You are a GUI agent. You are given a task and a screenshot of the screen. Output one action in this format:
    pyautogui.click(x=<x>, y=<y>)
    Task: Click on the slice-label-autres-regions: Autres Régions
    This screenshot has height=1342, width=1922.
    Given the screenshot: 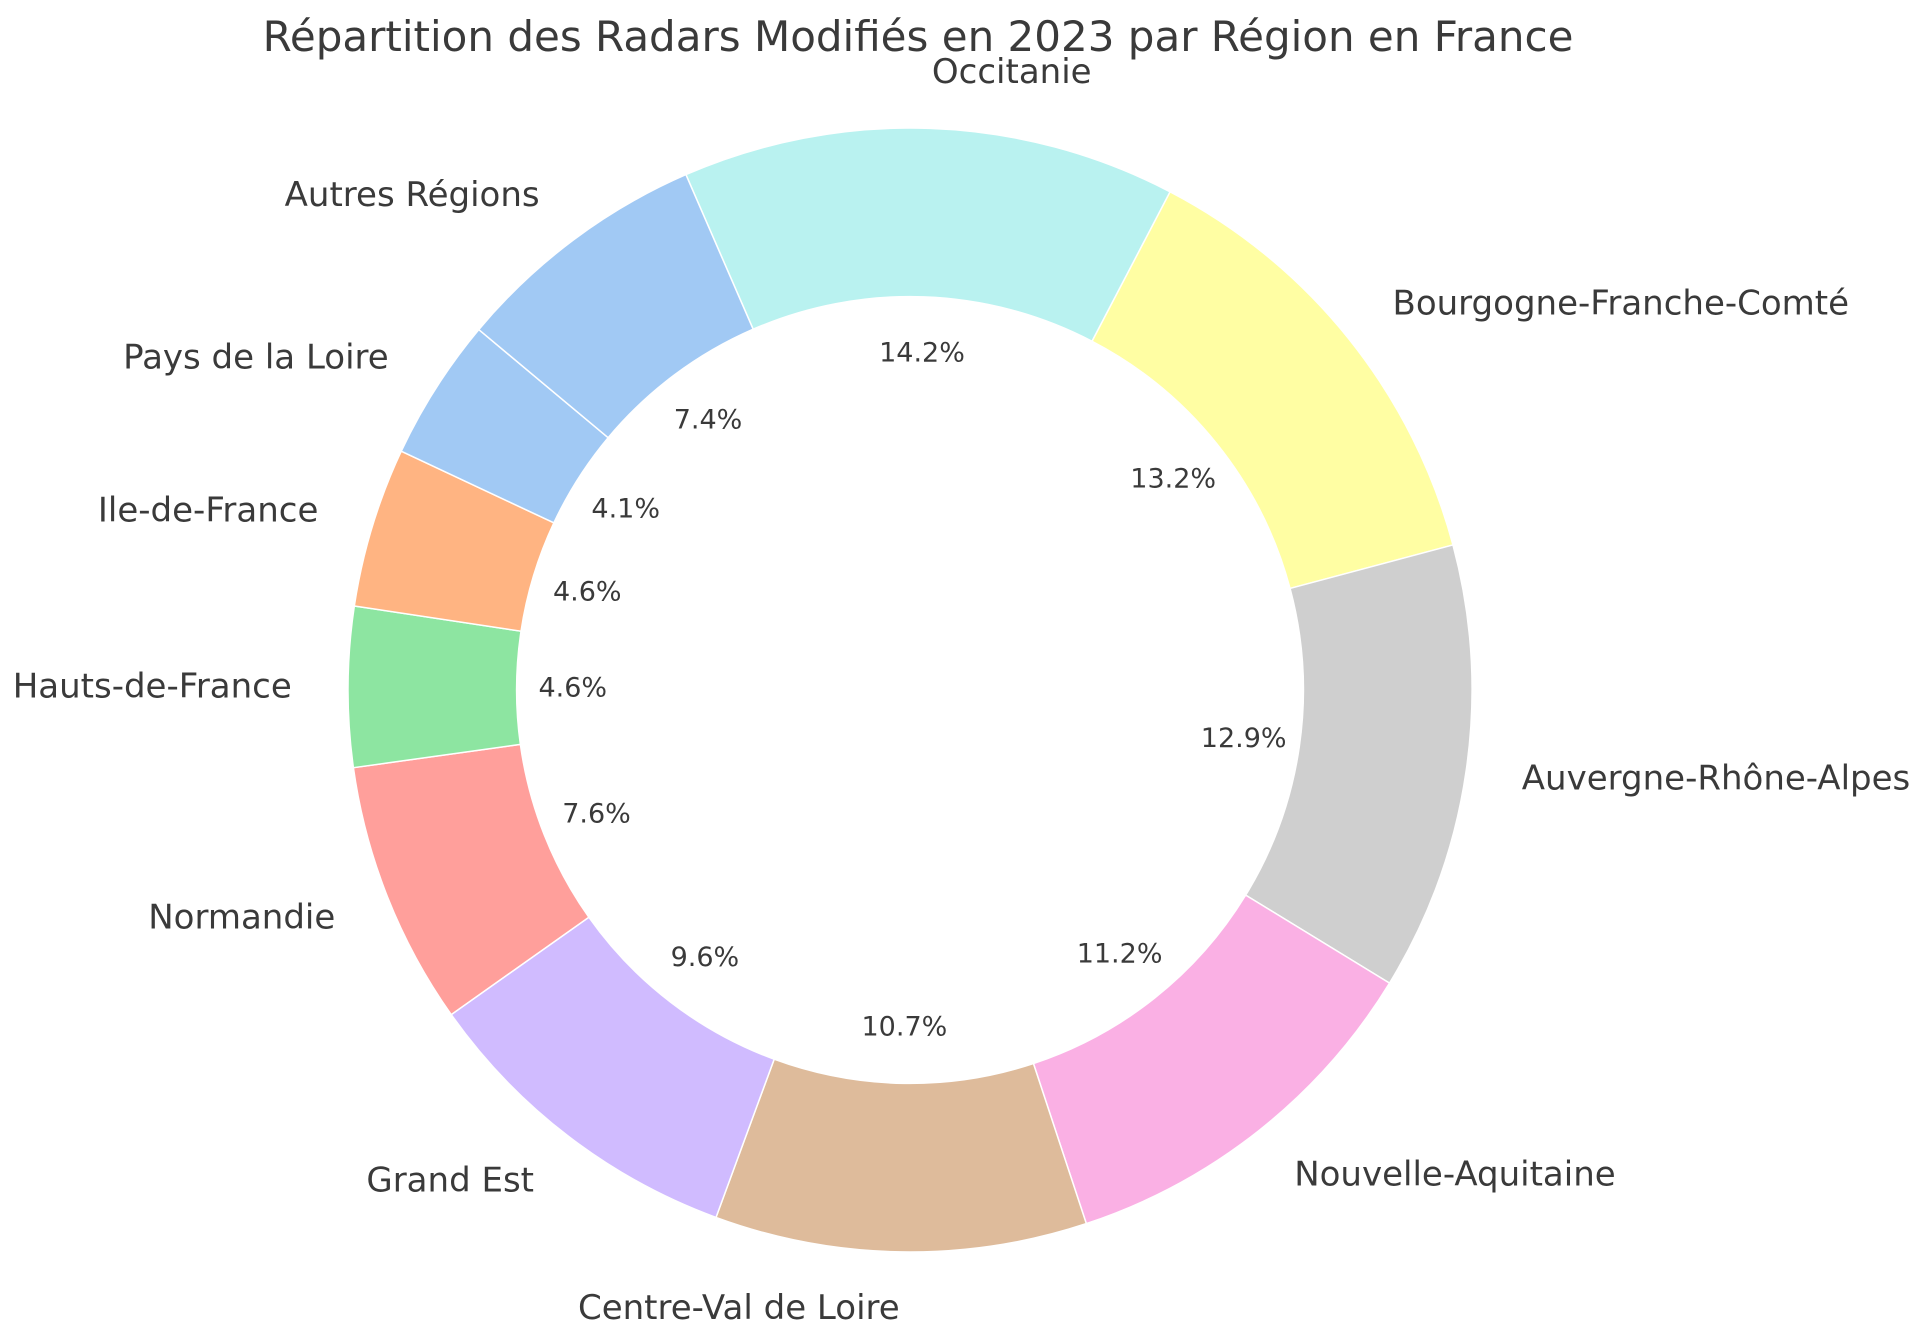 What is the action you would take?
    pyautogui.click(x=412, y=195)
    